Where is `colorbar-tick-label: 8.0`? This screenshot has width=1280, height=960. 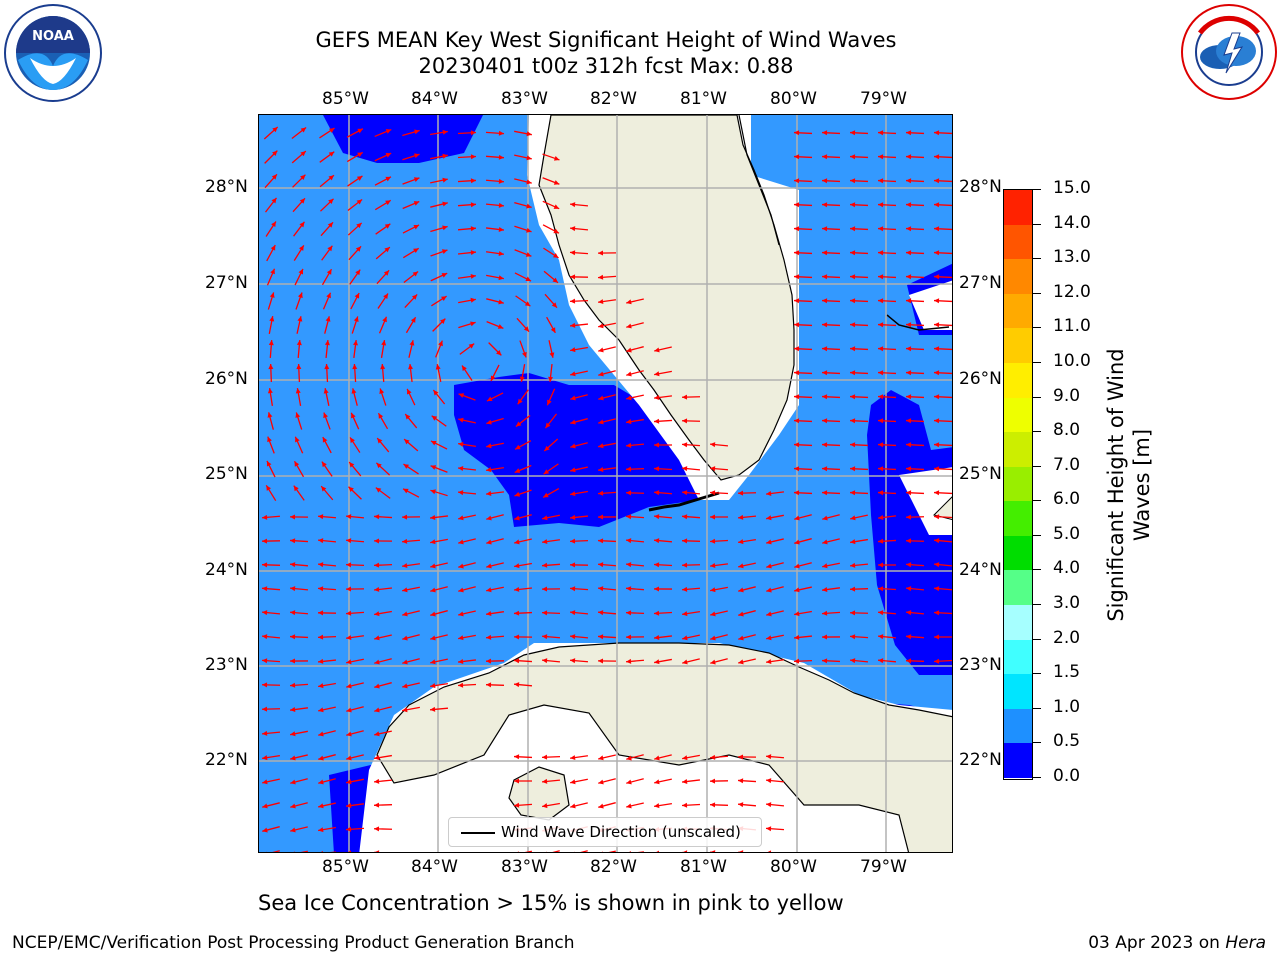
colorbar-tick-label: 8.0 is located at coordinates (1067, 430).